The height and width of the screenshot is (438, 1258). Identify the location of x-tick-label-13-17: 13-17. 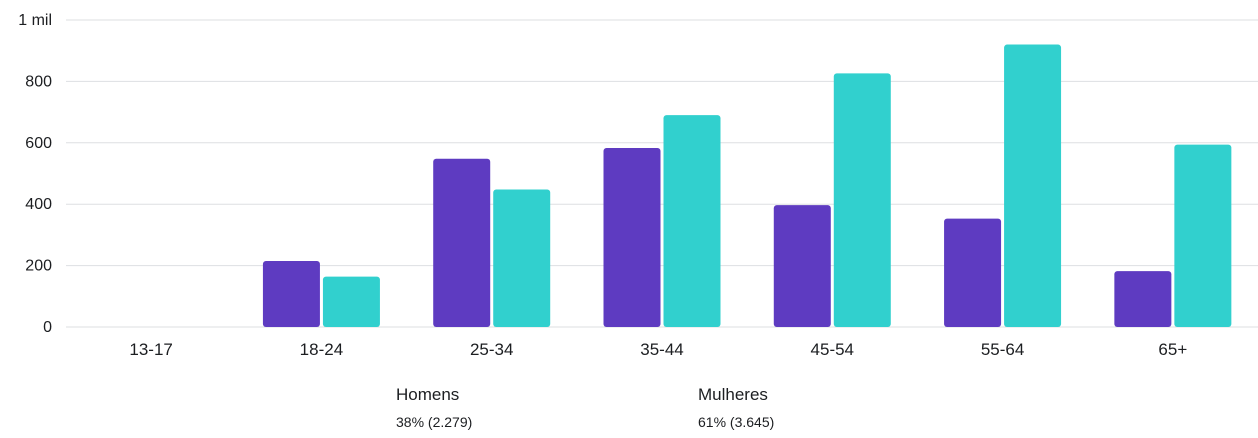
(150, 349).